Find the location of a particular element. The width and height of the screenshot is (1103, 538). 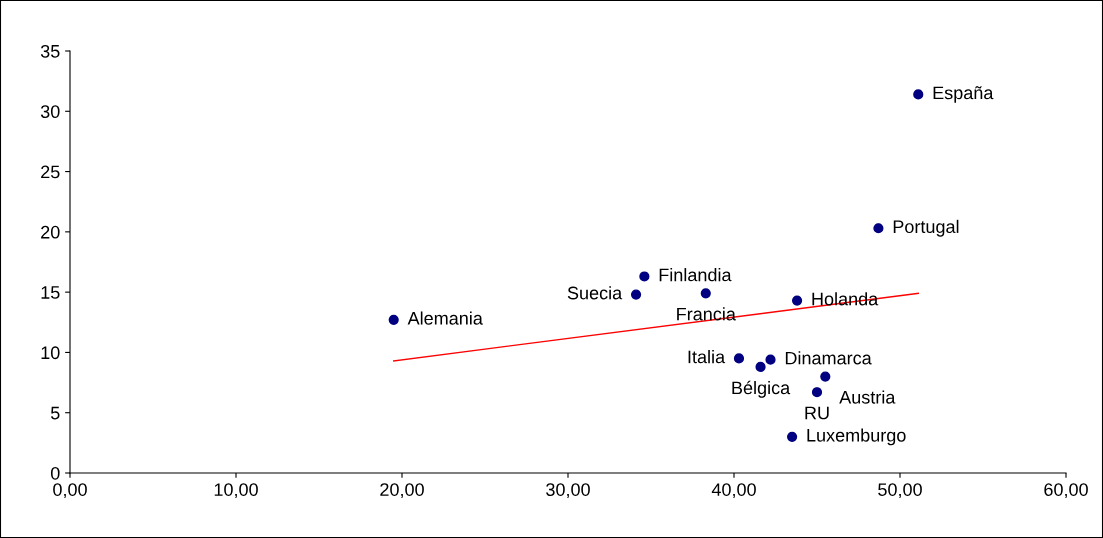

x-tick-label: 60,00 is located at coordinates (1066, 491).